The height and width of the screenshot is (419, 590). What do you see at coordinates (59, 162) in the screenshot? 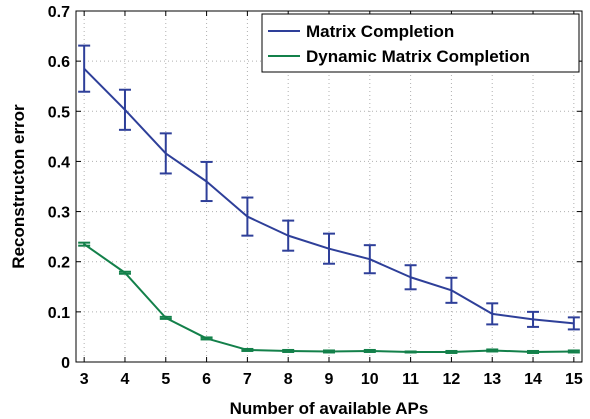
I see `y-tick-label: 0.4` at bounding box center [59, 162].